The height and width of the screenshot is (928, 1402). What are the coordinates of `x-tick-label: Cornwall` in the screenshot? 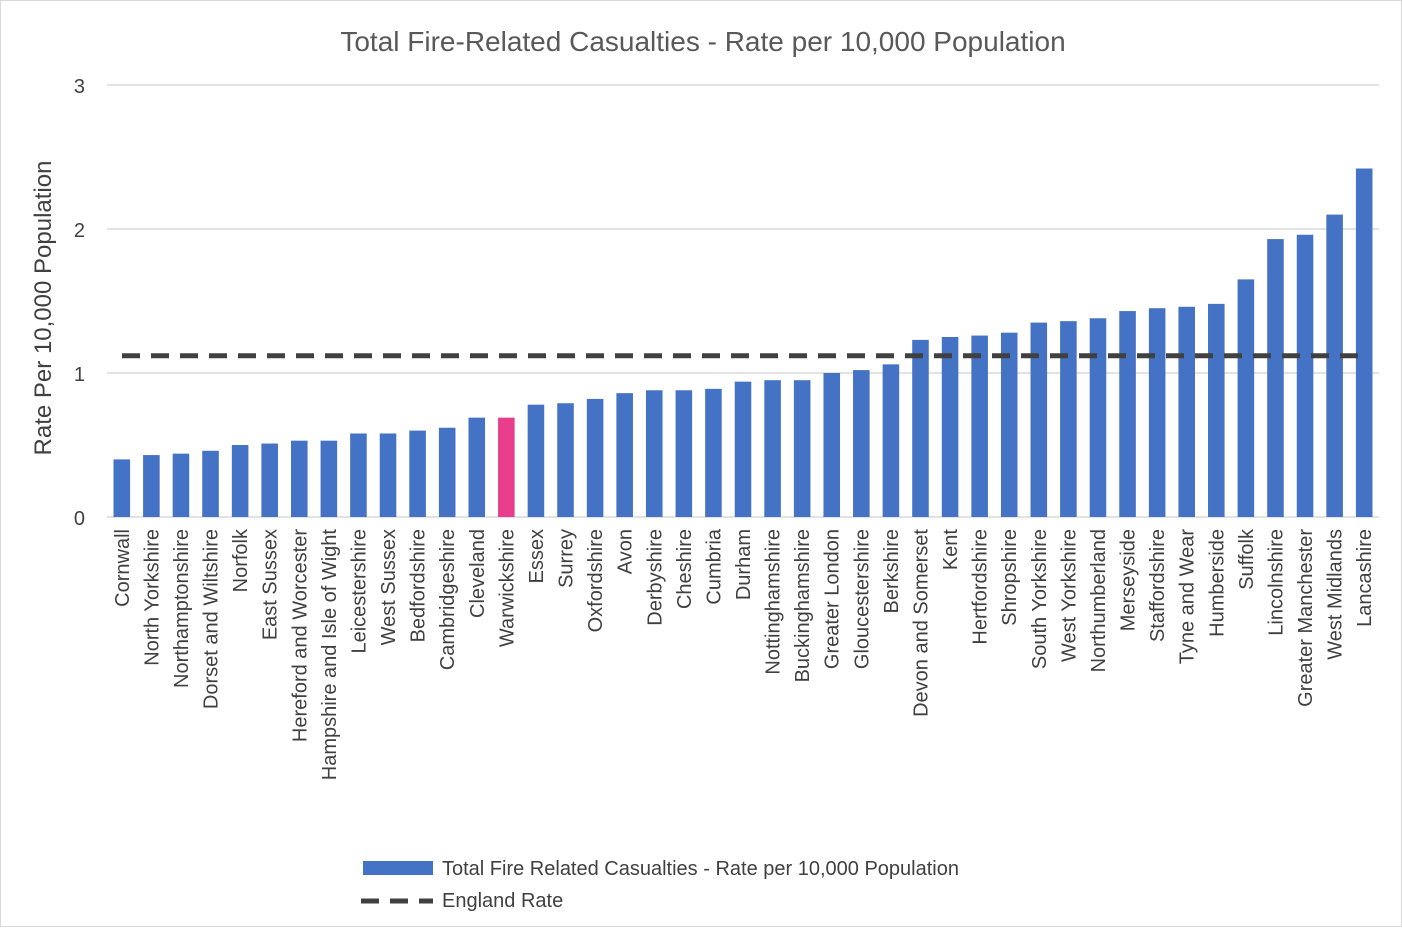 It's located at (123, 568).